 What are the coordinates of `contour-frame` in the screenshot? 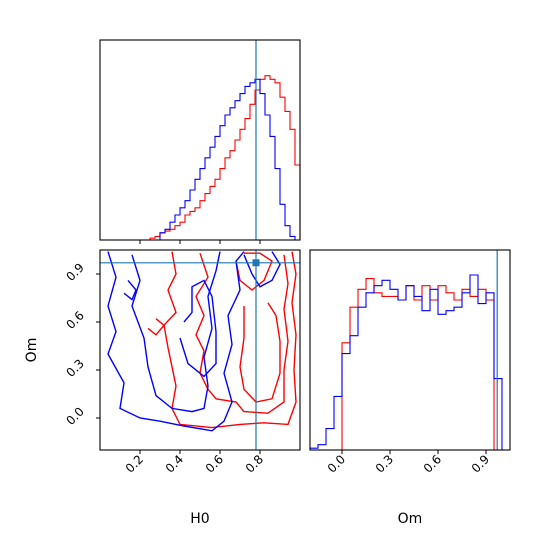 It's located at (200, 350).